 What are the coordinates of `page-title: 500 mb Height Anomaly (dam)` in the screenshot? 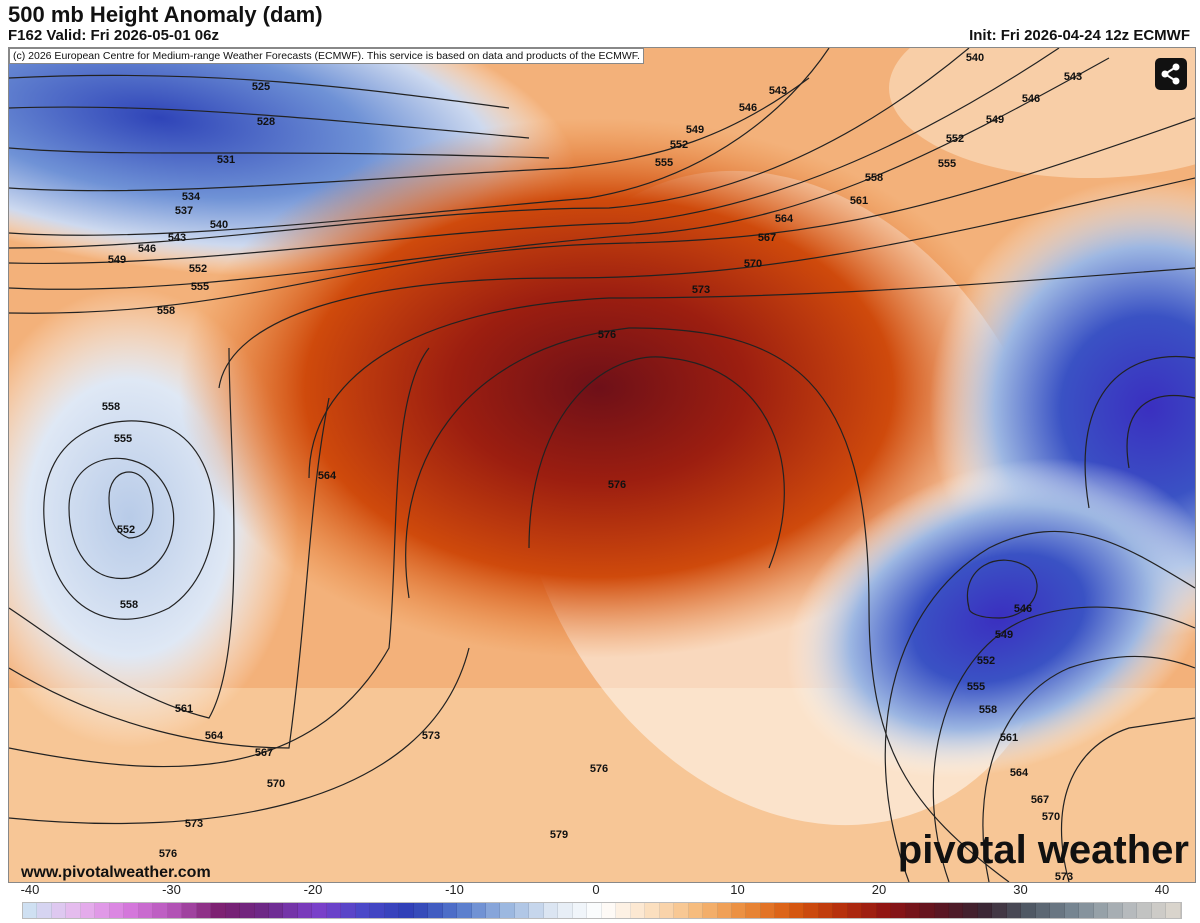 It's located at (165, 14).